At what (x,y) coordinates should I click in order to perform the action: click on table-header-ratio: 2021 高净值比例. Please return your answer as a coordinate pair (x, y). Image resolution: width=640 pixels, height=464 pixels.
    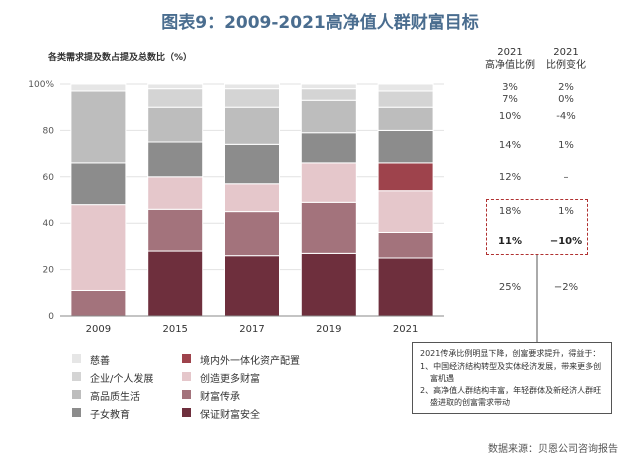
    Looking at the image, I should click on (510, 59).